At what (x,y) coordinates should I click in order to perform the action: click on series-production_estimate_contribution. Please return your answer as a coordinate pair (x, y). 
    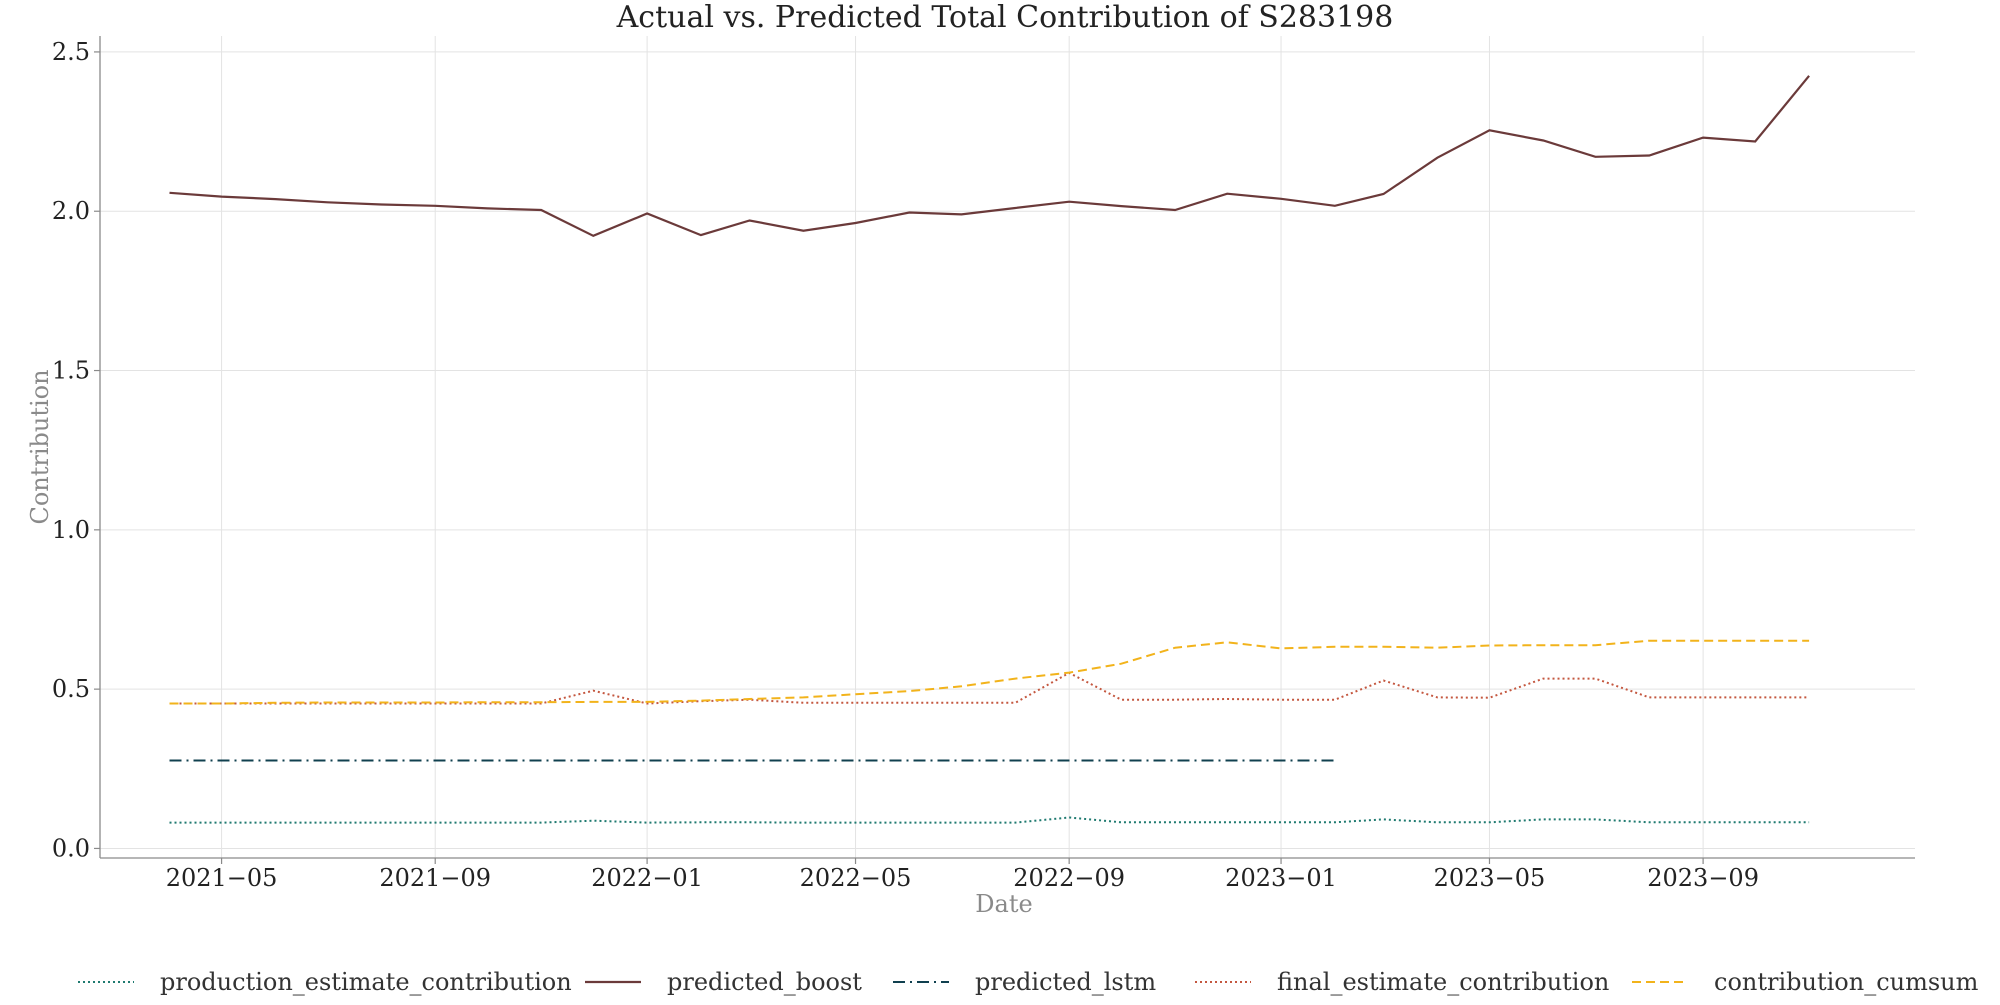
    Looking at the image, I should click on (989, 820).